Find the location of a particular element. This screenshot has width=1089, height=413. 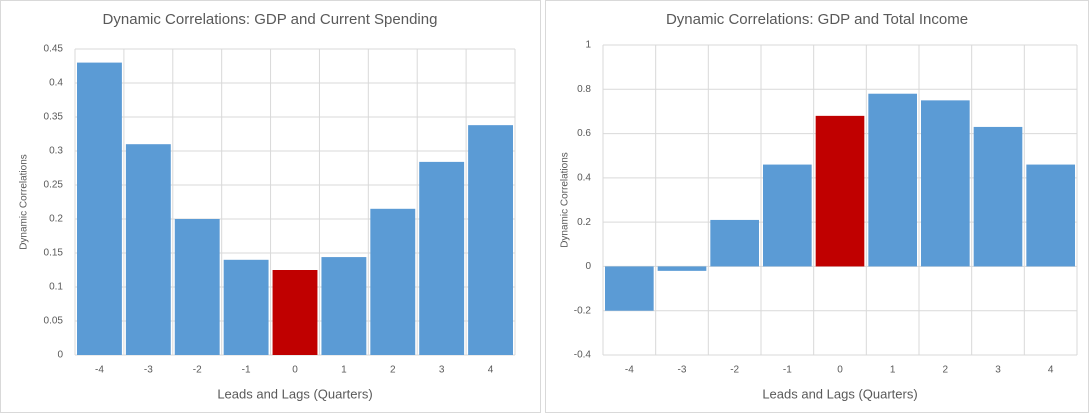

y-tick-label: 0.05 is located at coordinates (54, 321).